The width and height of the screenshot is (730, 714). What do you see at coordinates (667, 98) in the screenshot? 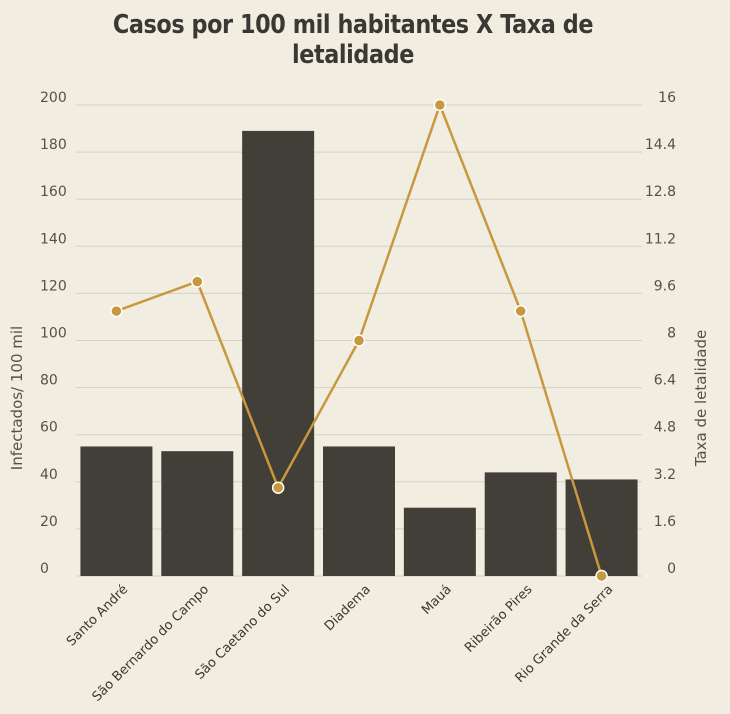
I see `y-right-tick-label: 16` at bounding box center [667, 98].